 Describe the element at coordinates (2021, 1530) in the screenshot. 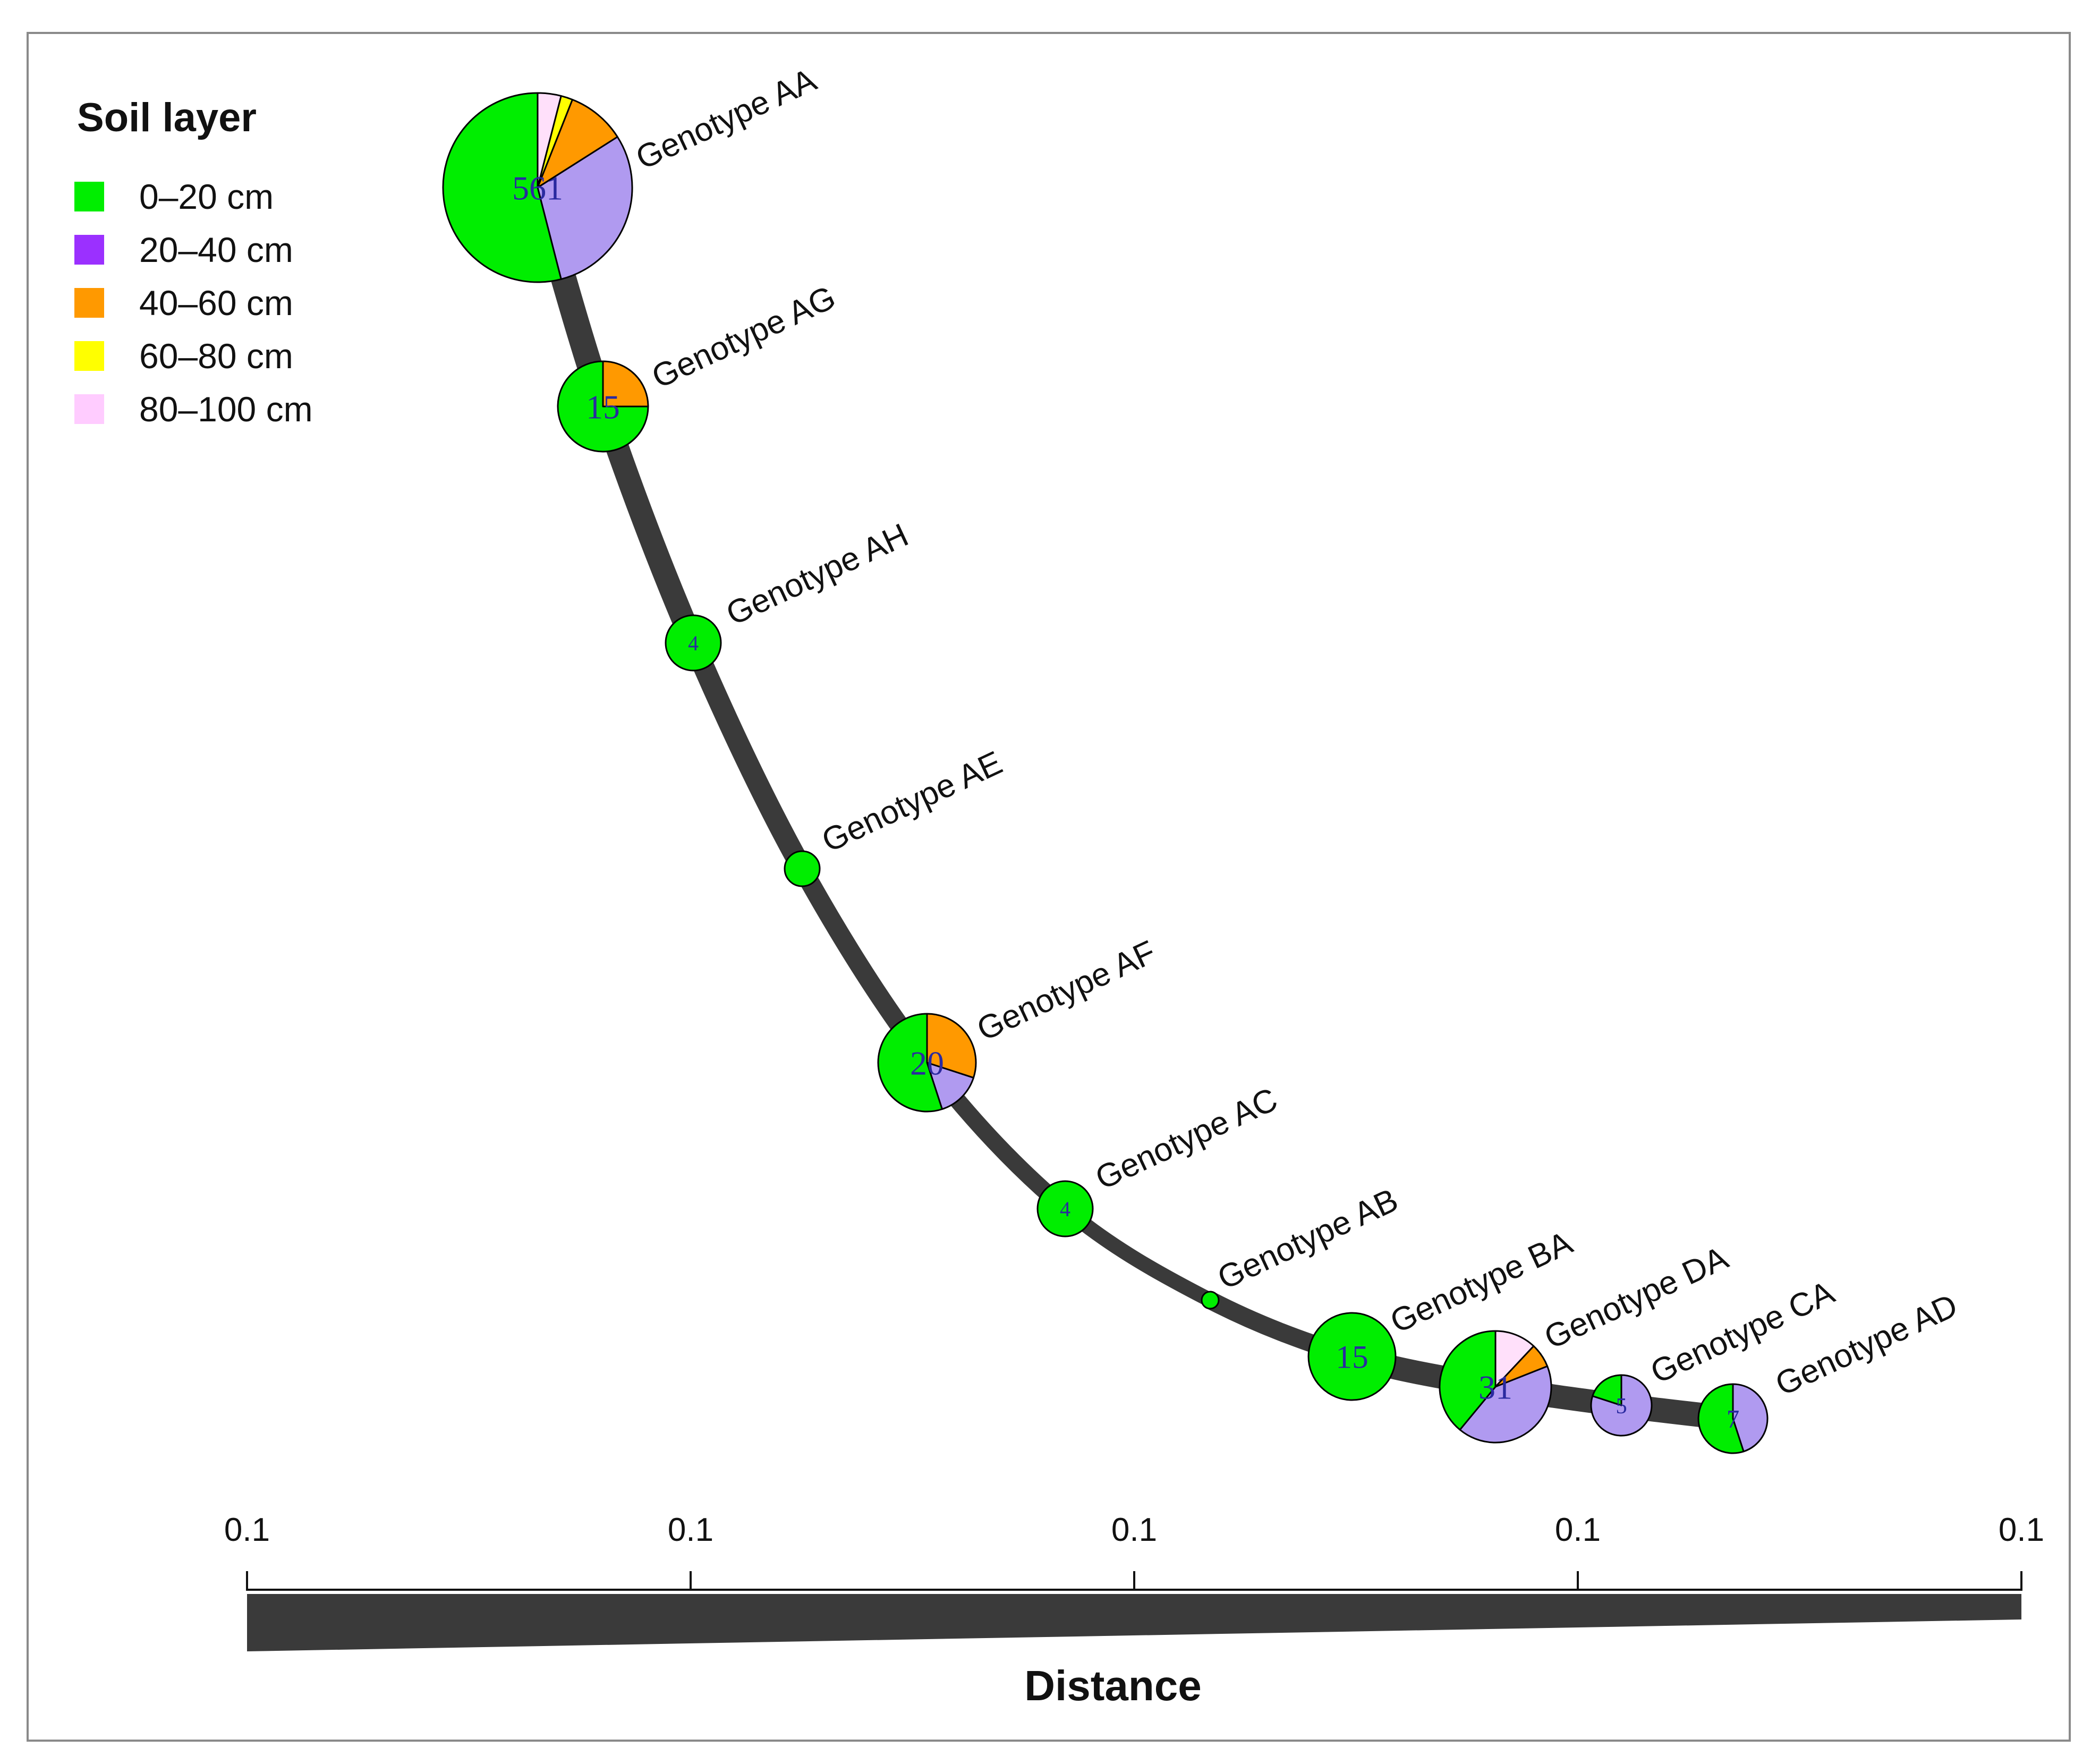

I see `scale-tick-label-5: 0.1` at that location.